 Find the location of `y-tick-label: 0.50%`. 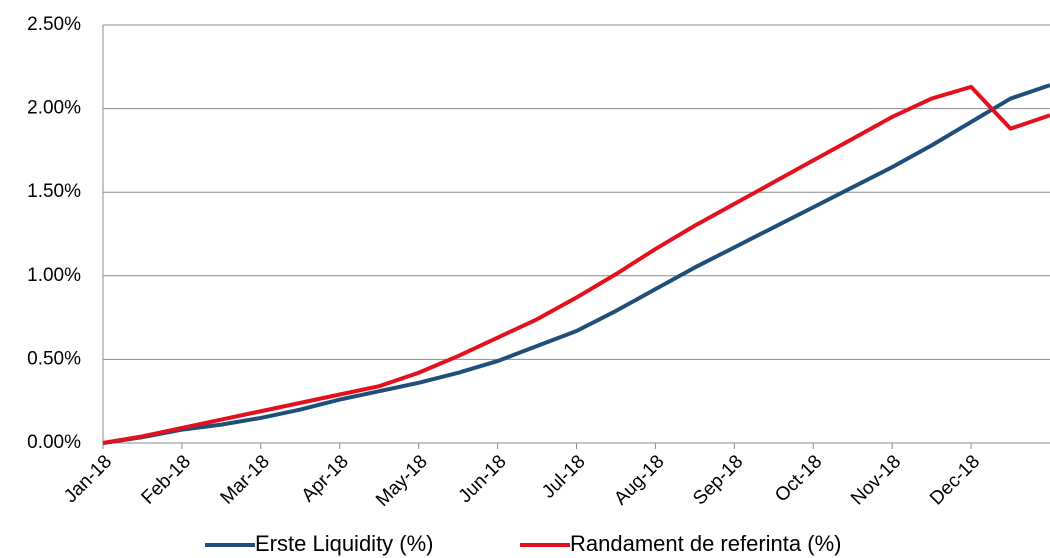

y-tick-label: 0.50% is located at coordinates (54, 358).